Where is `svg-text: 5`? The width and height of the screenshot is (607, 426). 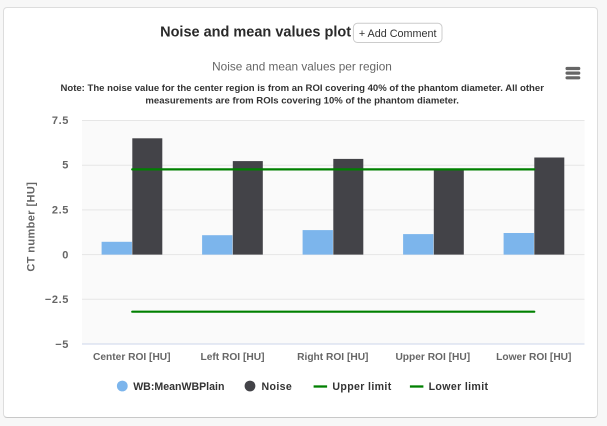
svg-text: 5 is located at coordinates (65, 166).